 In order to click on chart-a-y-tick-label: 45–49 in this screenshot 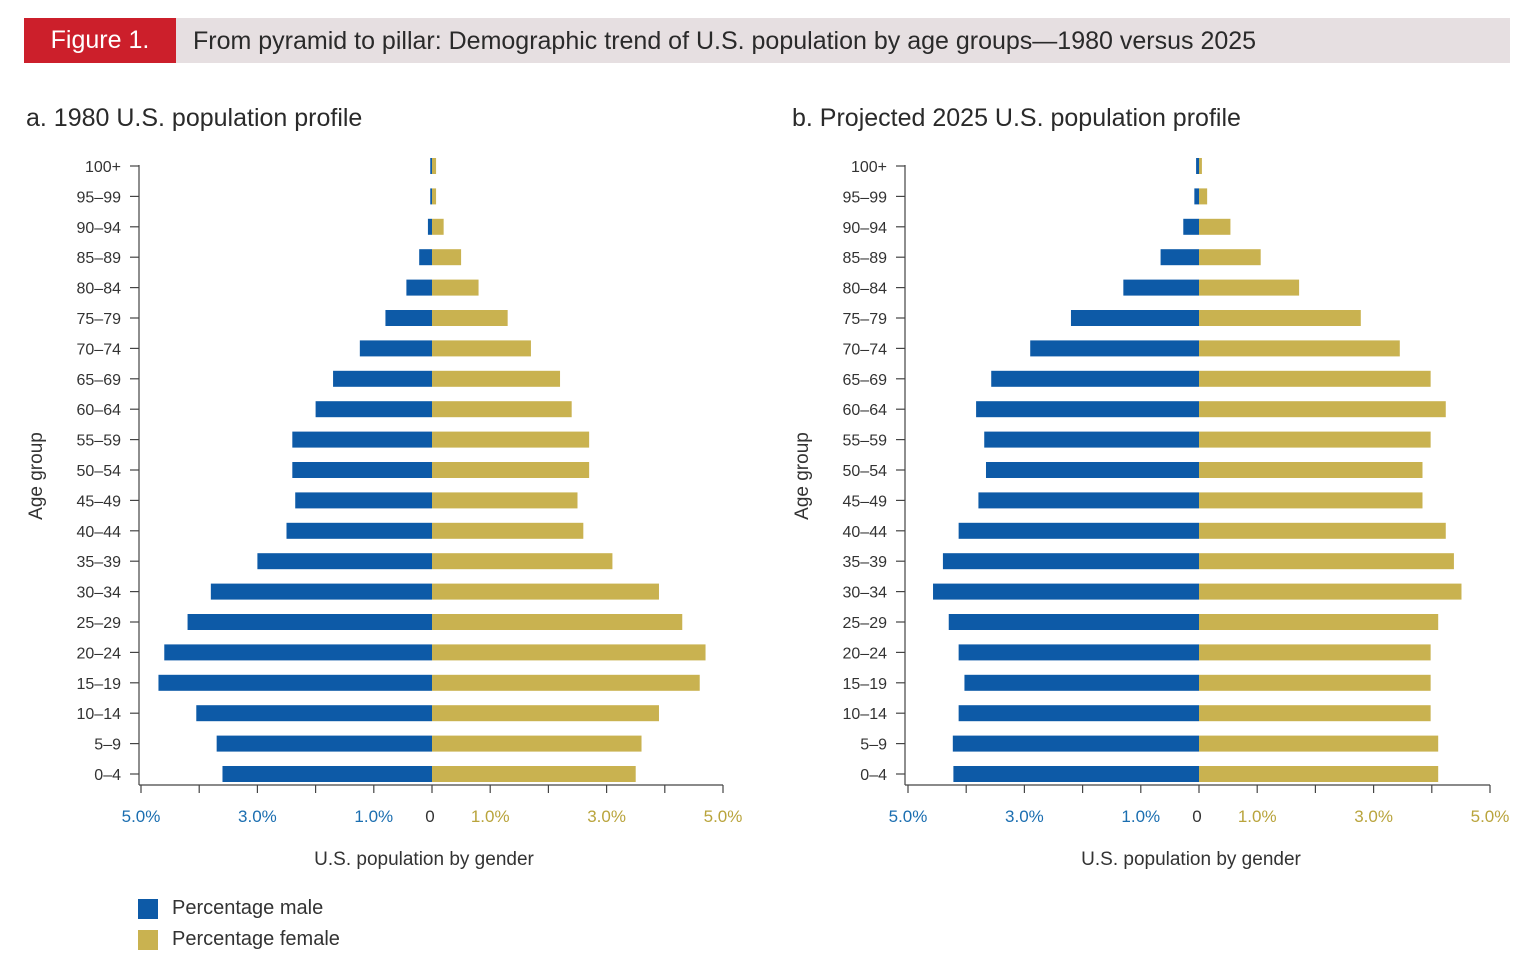, I will do `click(99, 501)`.